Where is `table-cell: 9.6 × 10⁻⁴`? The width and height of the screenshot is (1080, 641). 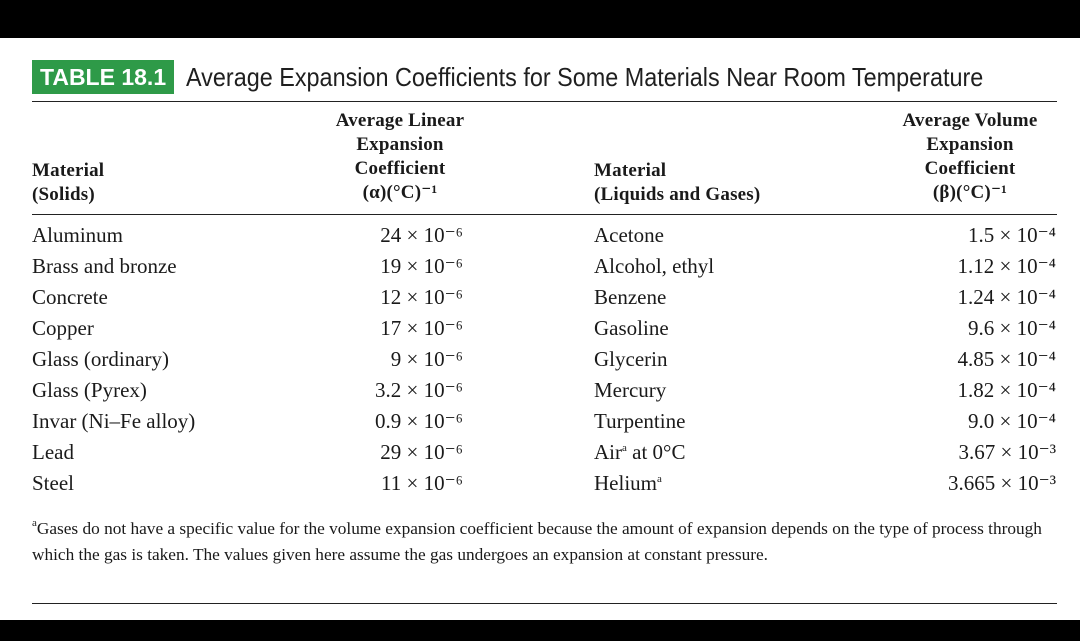 table-cell: 9.6 × 10⁻⁴ is located at coordinates (1012, 328).